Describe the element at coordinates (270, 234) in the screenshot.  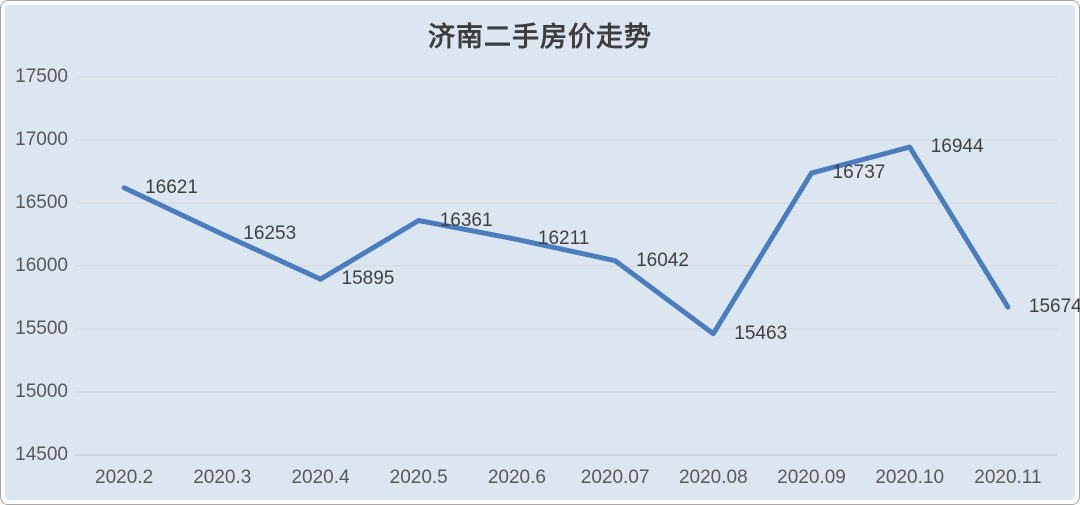
I see `data-point-label: 16253` at that location.